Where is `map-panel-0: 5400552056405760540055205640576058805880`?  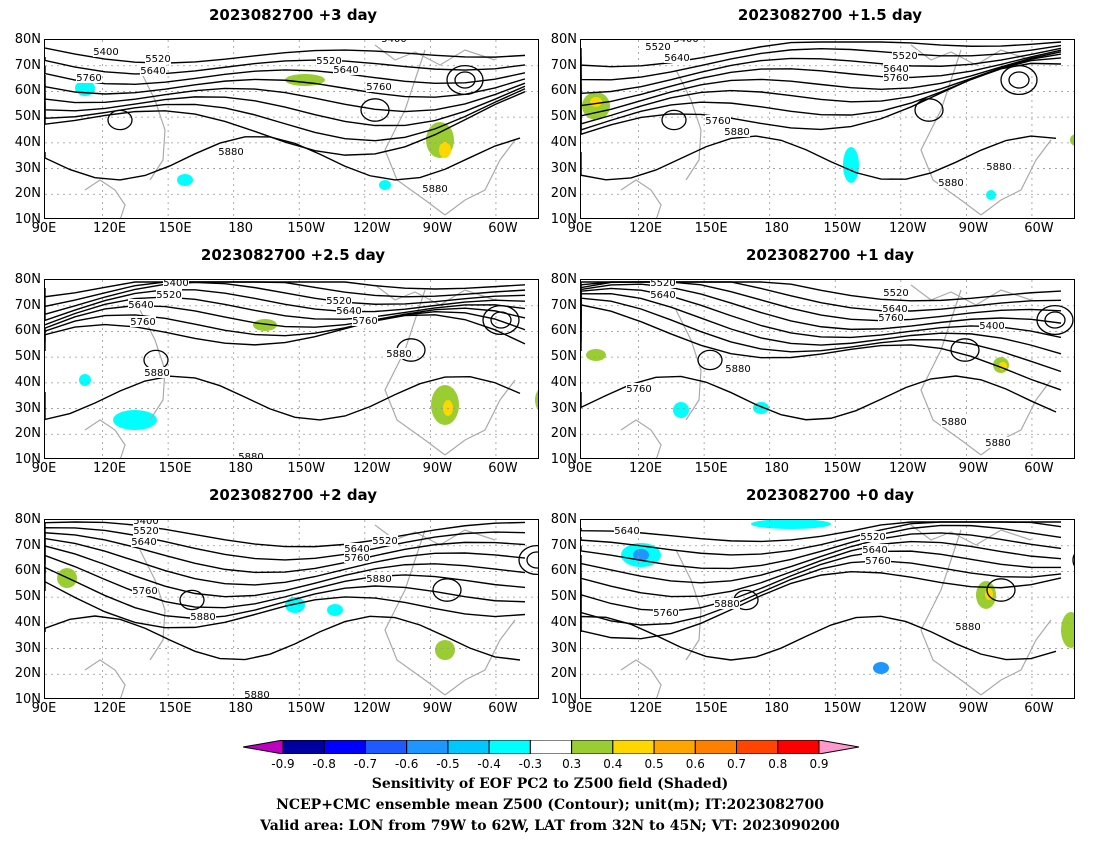 map-panel-0: 5400552056405760540055205640576058805880 is located at coordinates (291, 129).